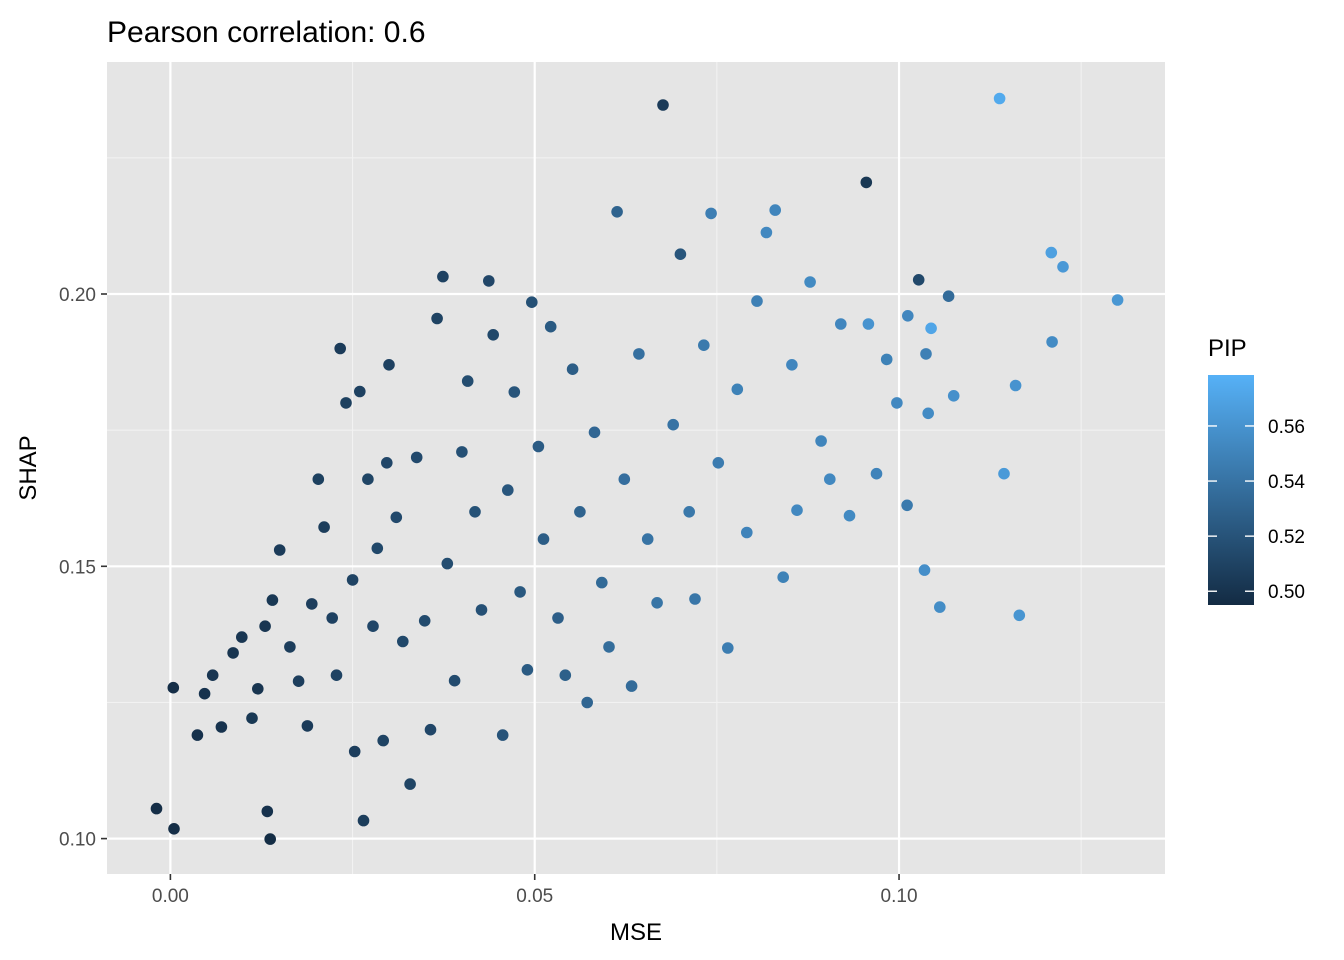 The image size is (1344, 960). Describe the element at coordinates (1227, 348) in the screenshot. I see `legend-title: PIP` at that location.